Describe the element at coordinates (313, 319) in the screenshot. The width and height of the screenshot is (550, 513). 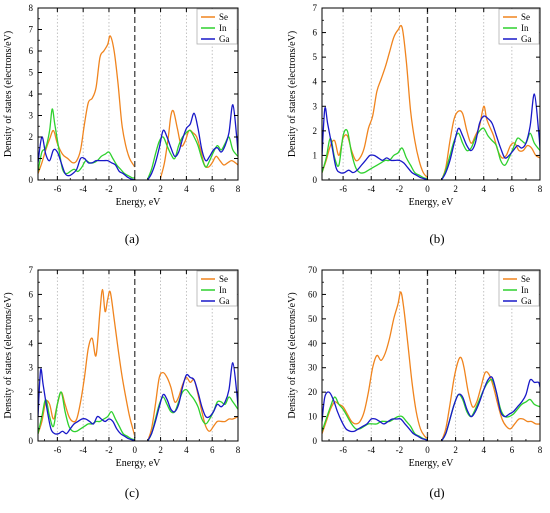
I see `y-tick-label: 50` at that location.